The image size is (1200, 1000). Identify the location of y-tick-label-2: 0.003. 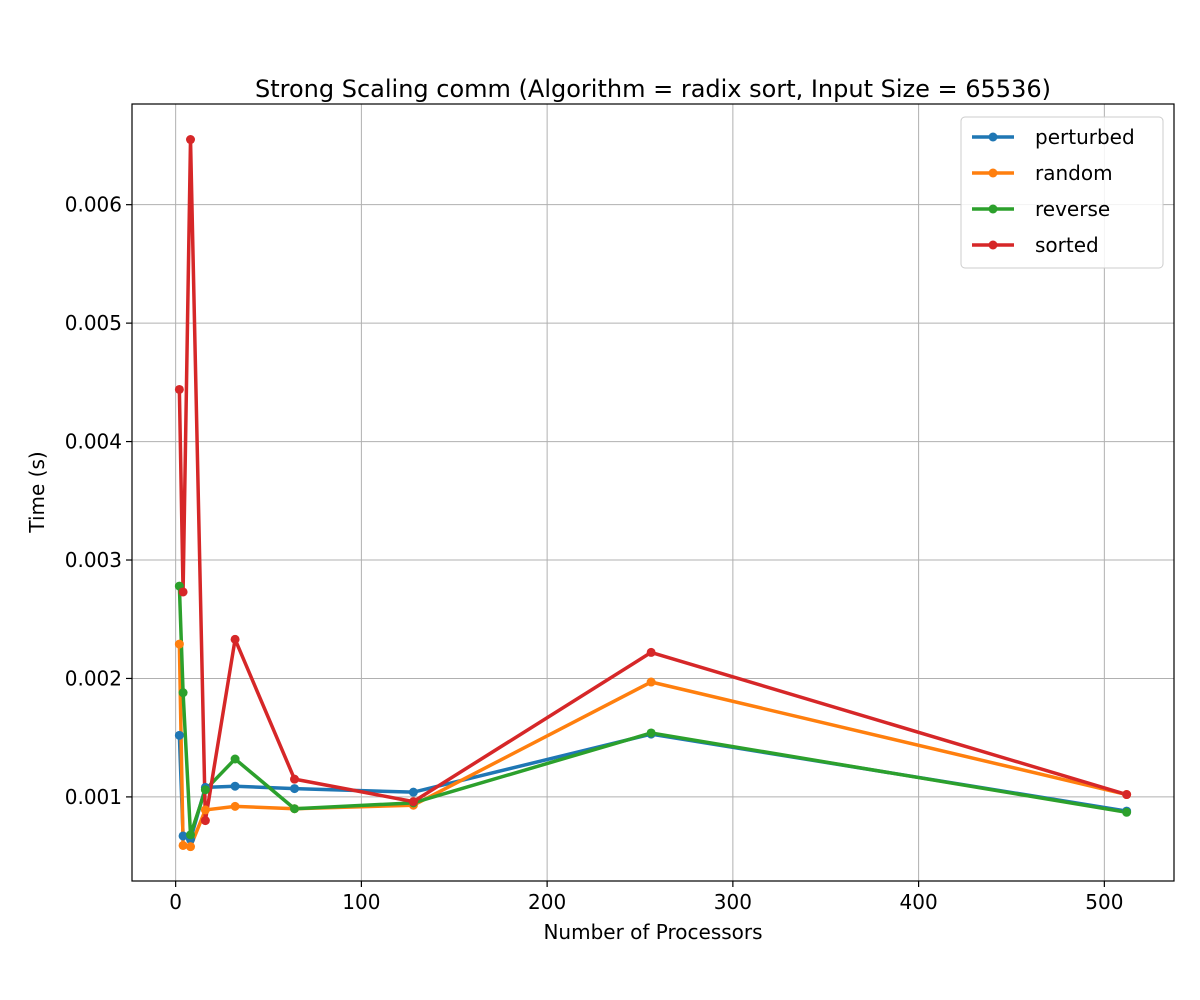
(93, 560).